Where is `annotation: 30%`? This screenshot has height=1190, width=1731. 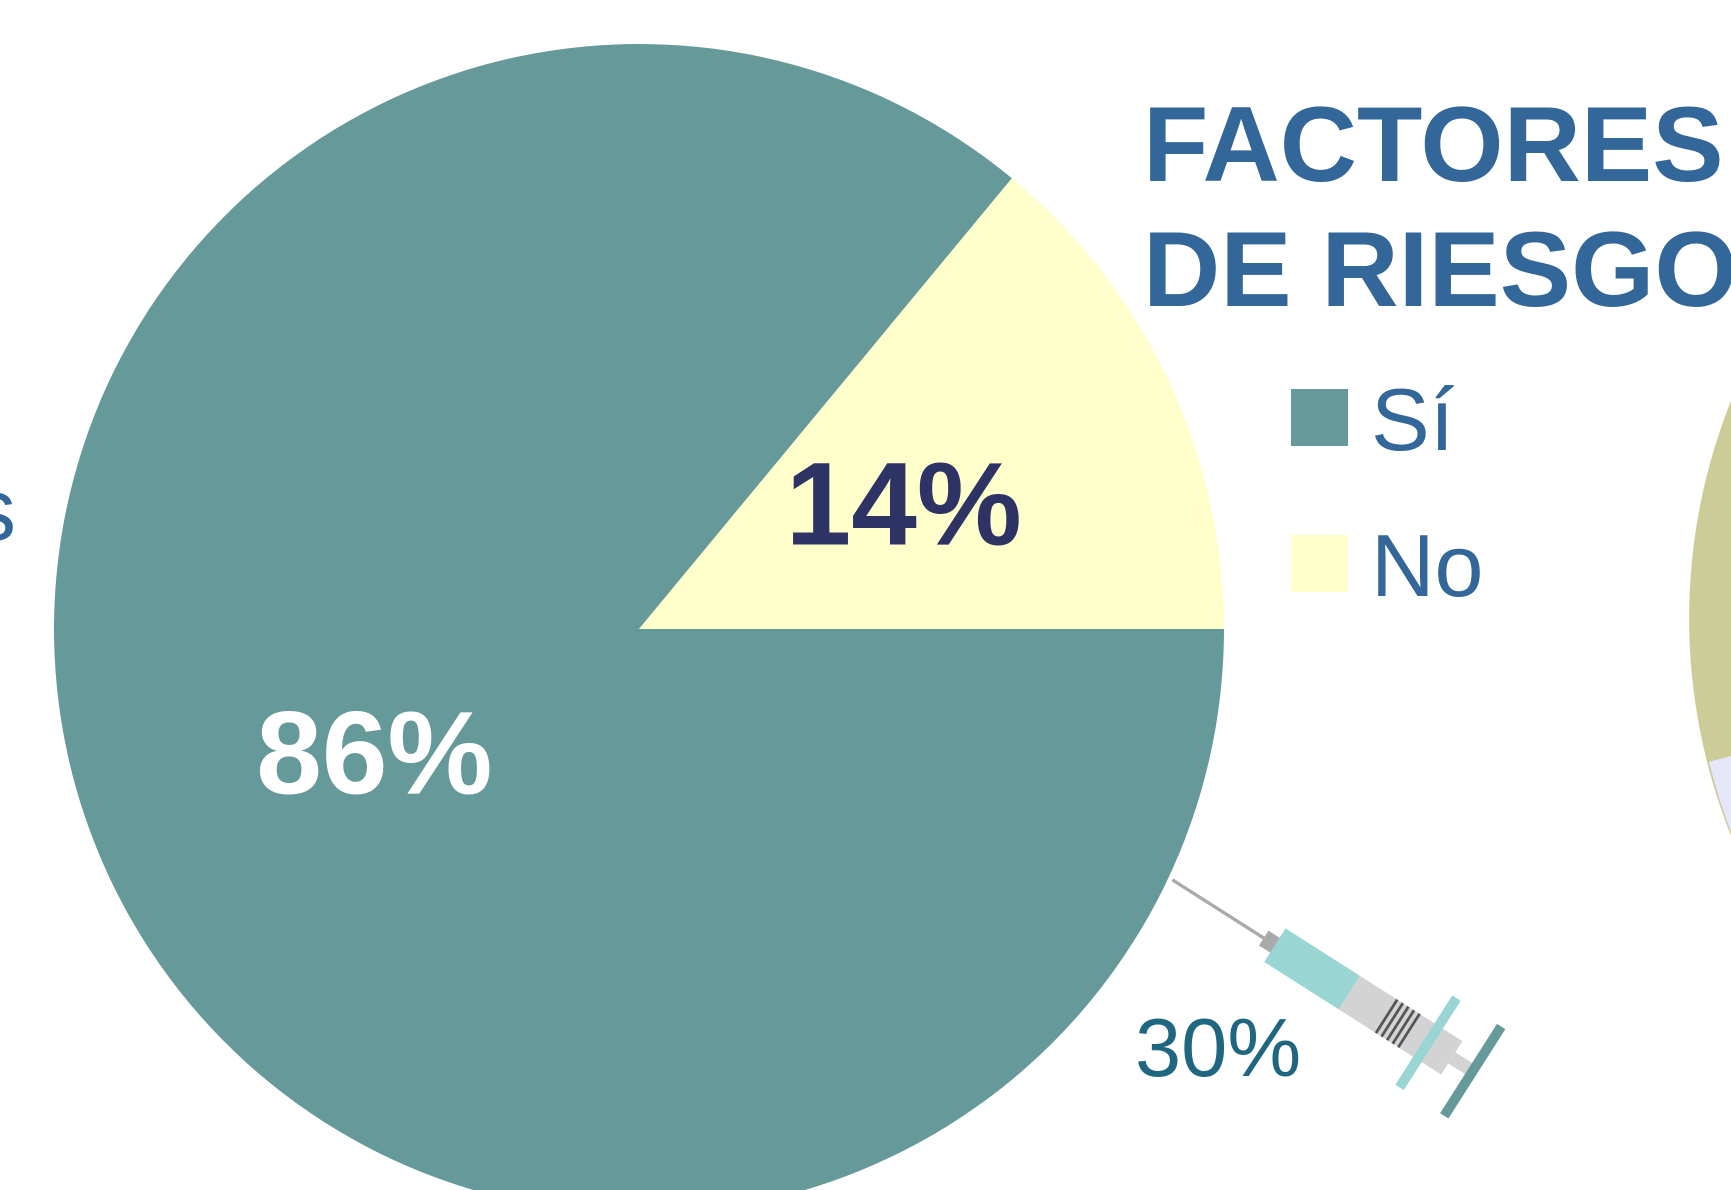
annotation: 30% is located at coordinates (1218, 1047).